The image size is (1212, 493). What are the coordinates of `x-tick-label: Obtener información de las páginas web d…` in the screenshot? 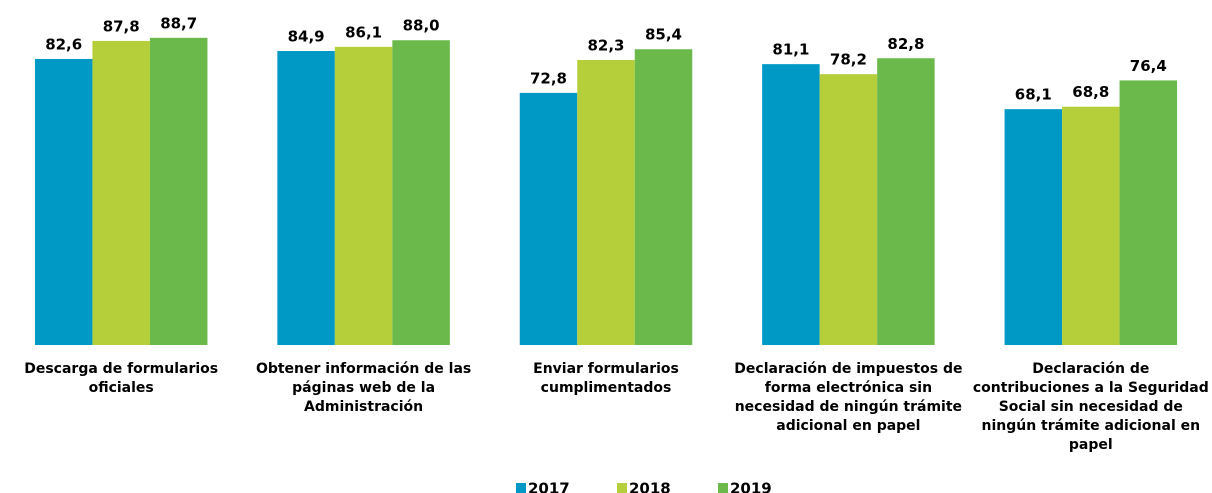 It's located at (363, 388).